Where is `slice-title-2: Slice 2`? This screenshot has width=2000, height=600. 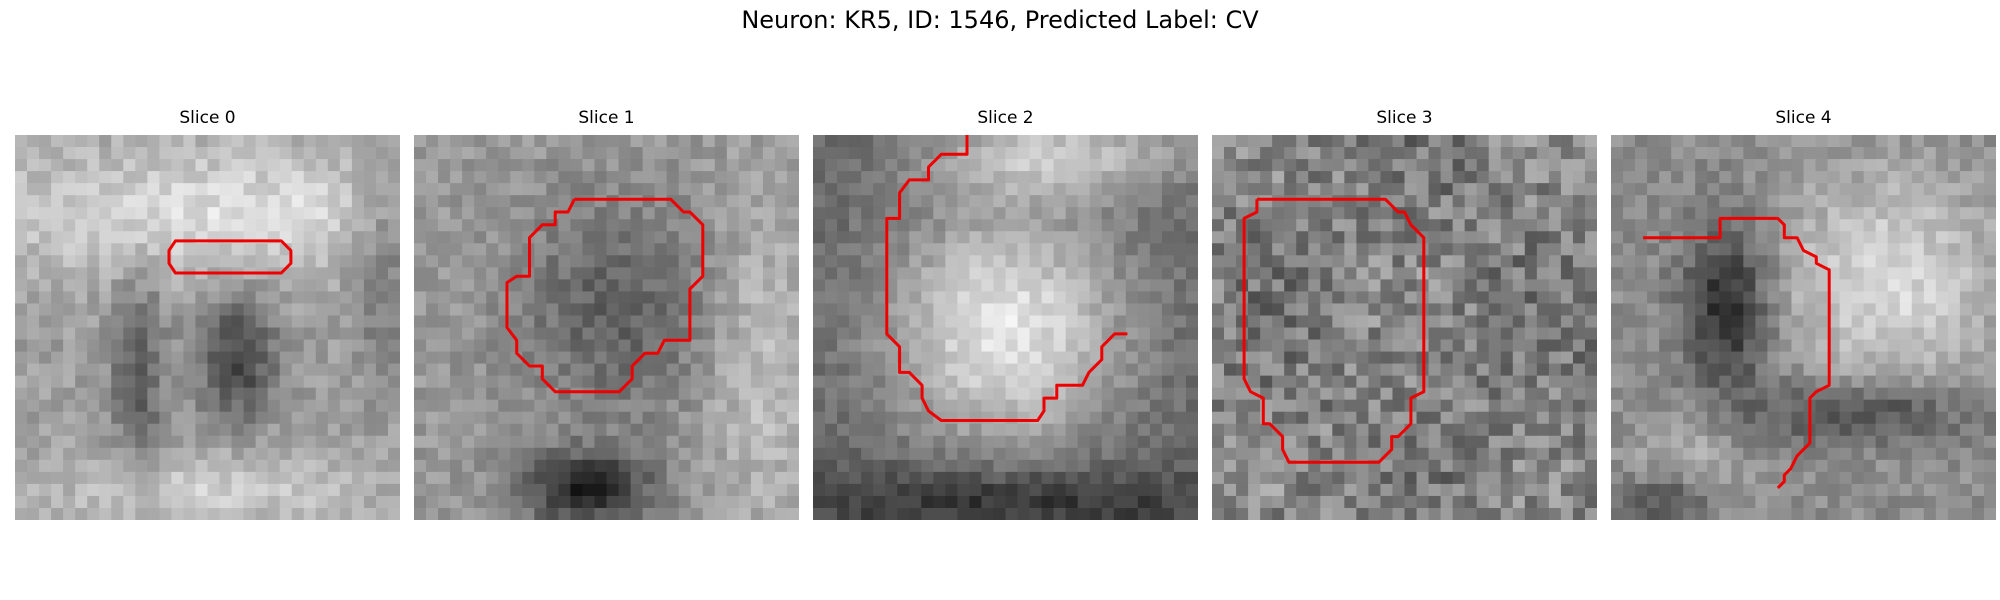 slice-title-2: Slice 2 is located at coordinates (1005, 118).